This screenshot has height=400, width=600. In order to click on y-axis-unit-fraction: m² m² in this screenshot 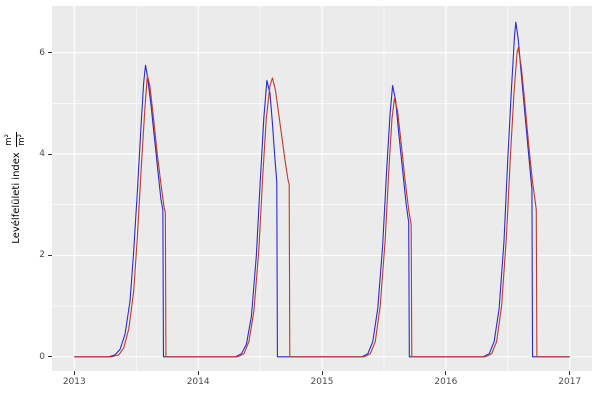, I will do `click(15, 140)`.